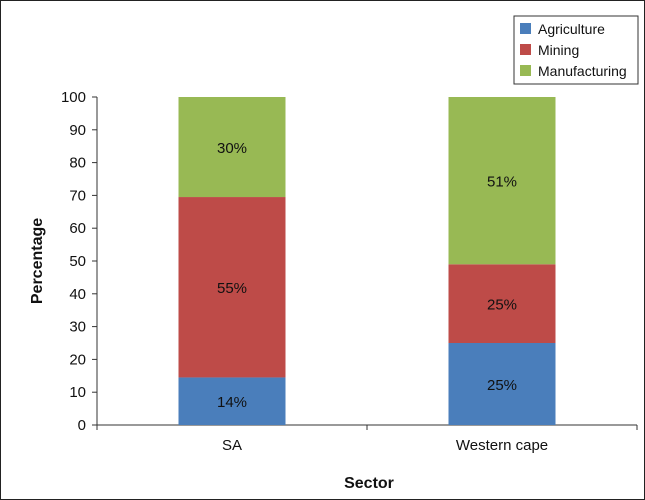 The height and width of the screenshot is (500, 645). Describe the element at coordinates (77, 163) in the screenshot. I see `y-tick-label: 80` at that location.